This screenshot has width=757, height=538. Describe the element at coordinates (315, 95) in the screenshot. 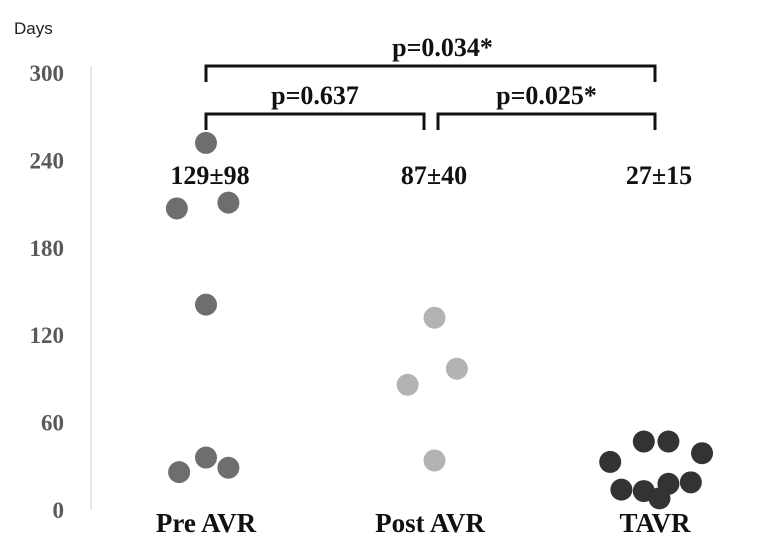

I see `p-value-label: p=0.637` at that location.